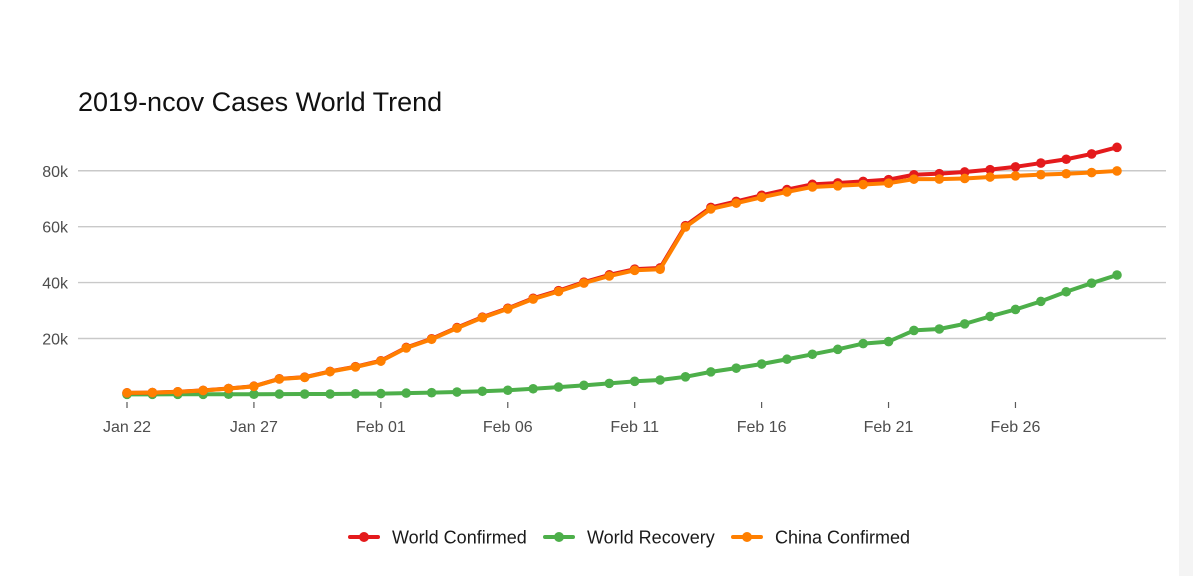 The width and height of the screenshot is (1193, 581). I want to click on y-axis-labels: 20k 40k 60k 80k, so click(55, 256).